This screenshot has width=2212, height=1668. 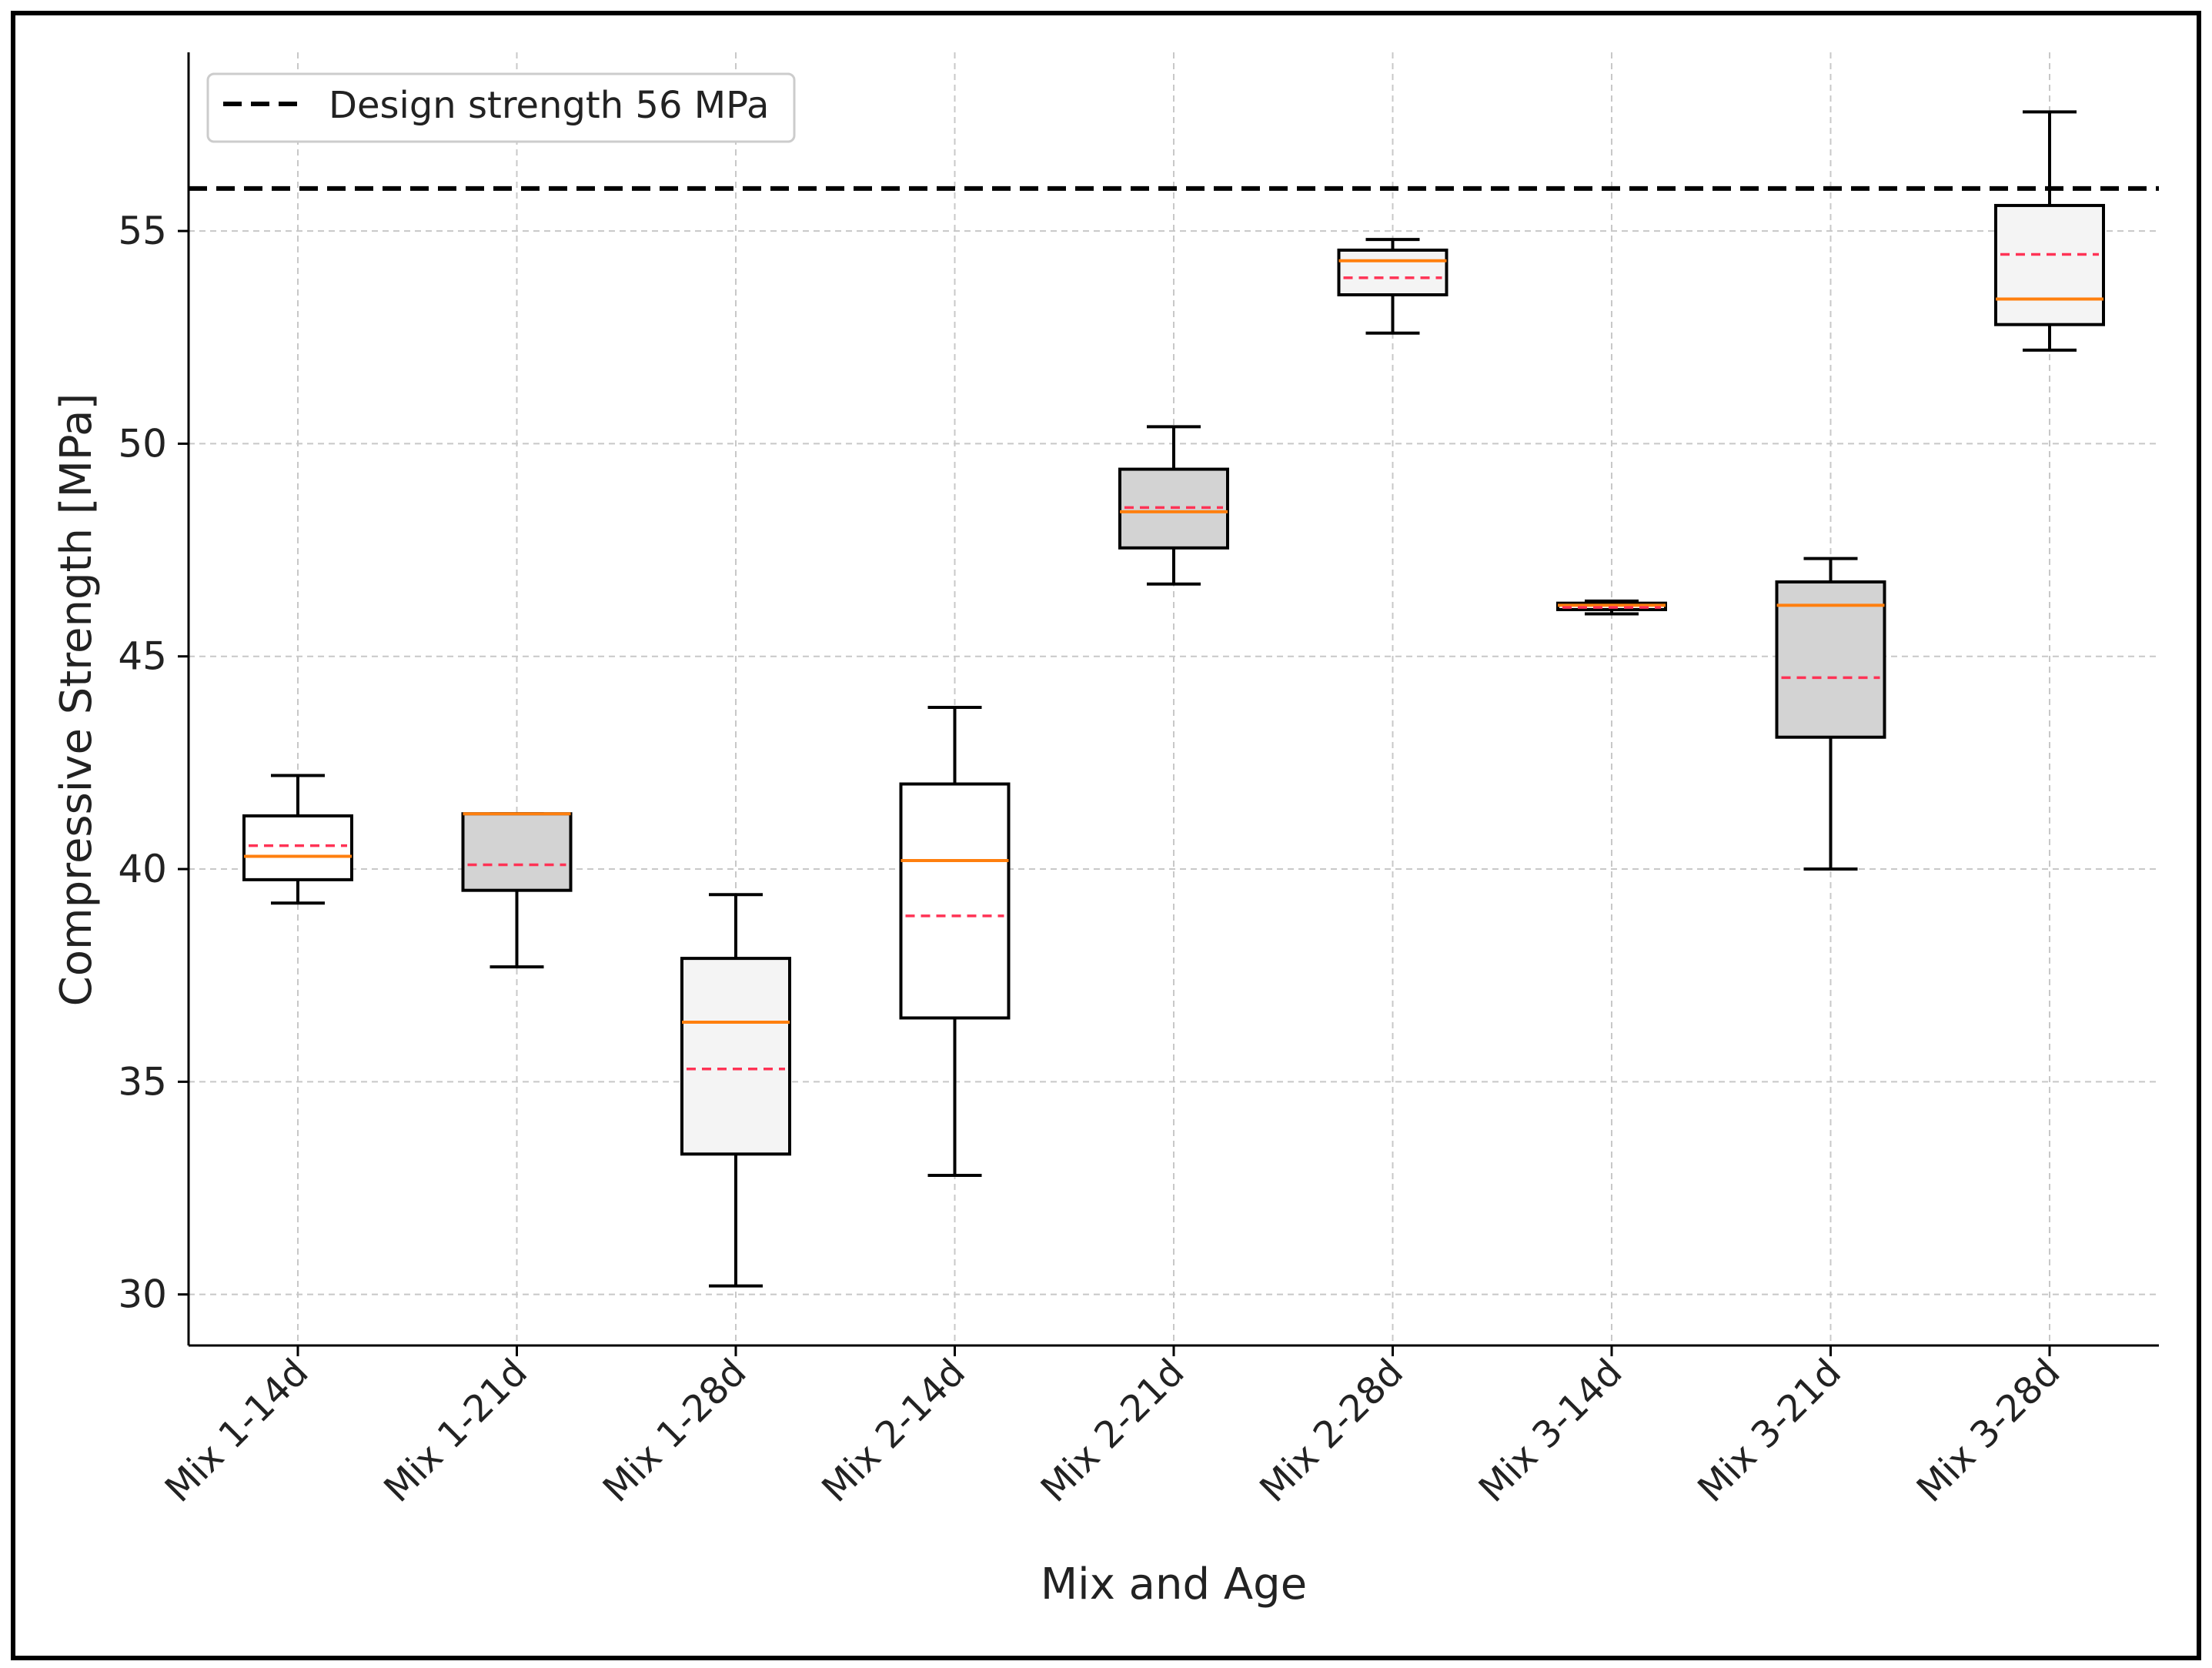 I want to click on box-mix-2-21d, so click(x=1173, y=505).